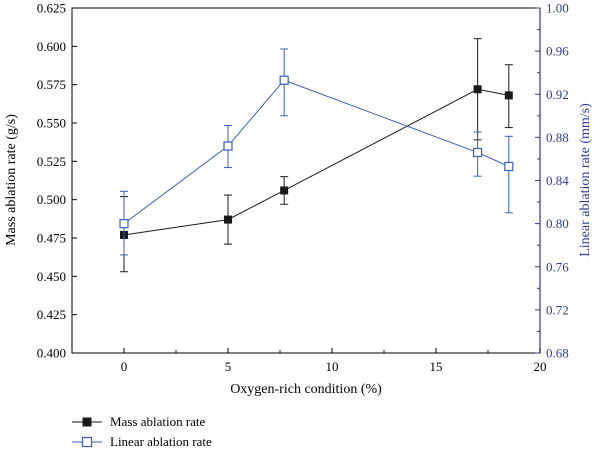  I want to click on y-right-tick-label: 0.96, so click(557, 51).